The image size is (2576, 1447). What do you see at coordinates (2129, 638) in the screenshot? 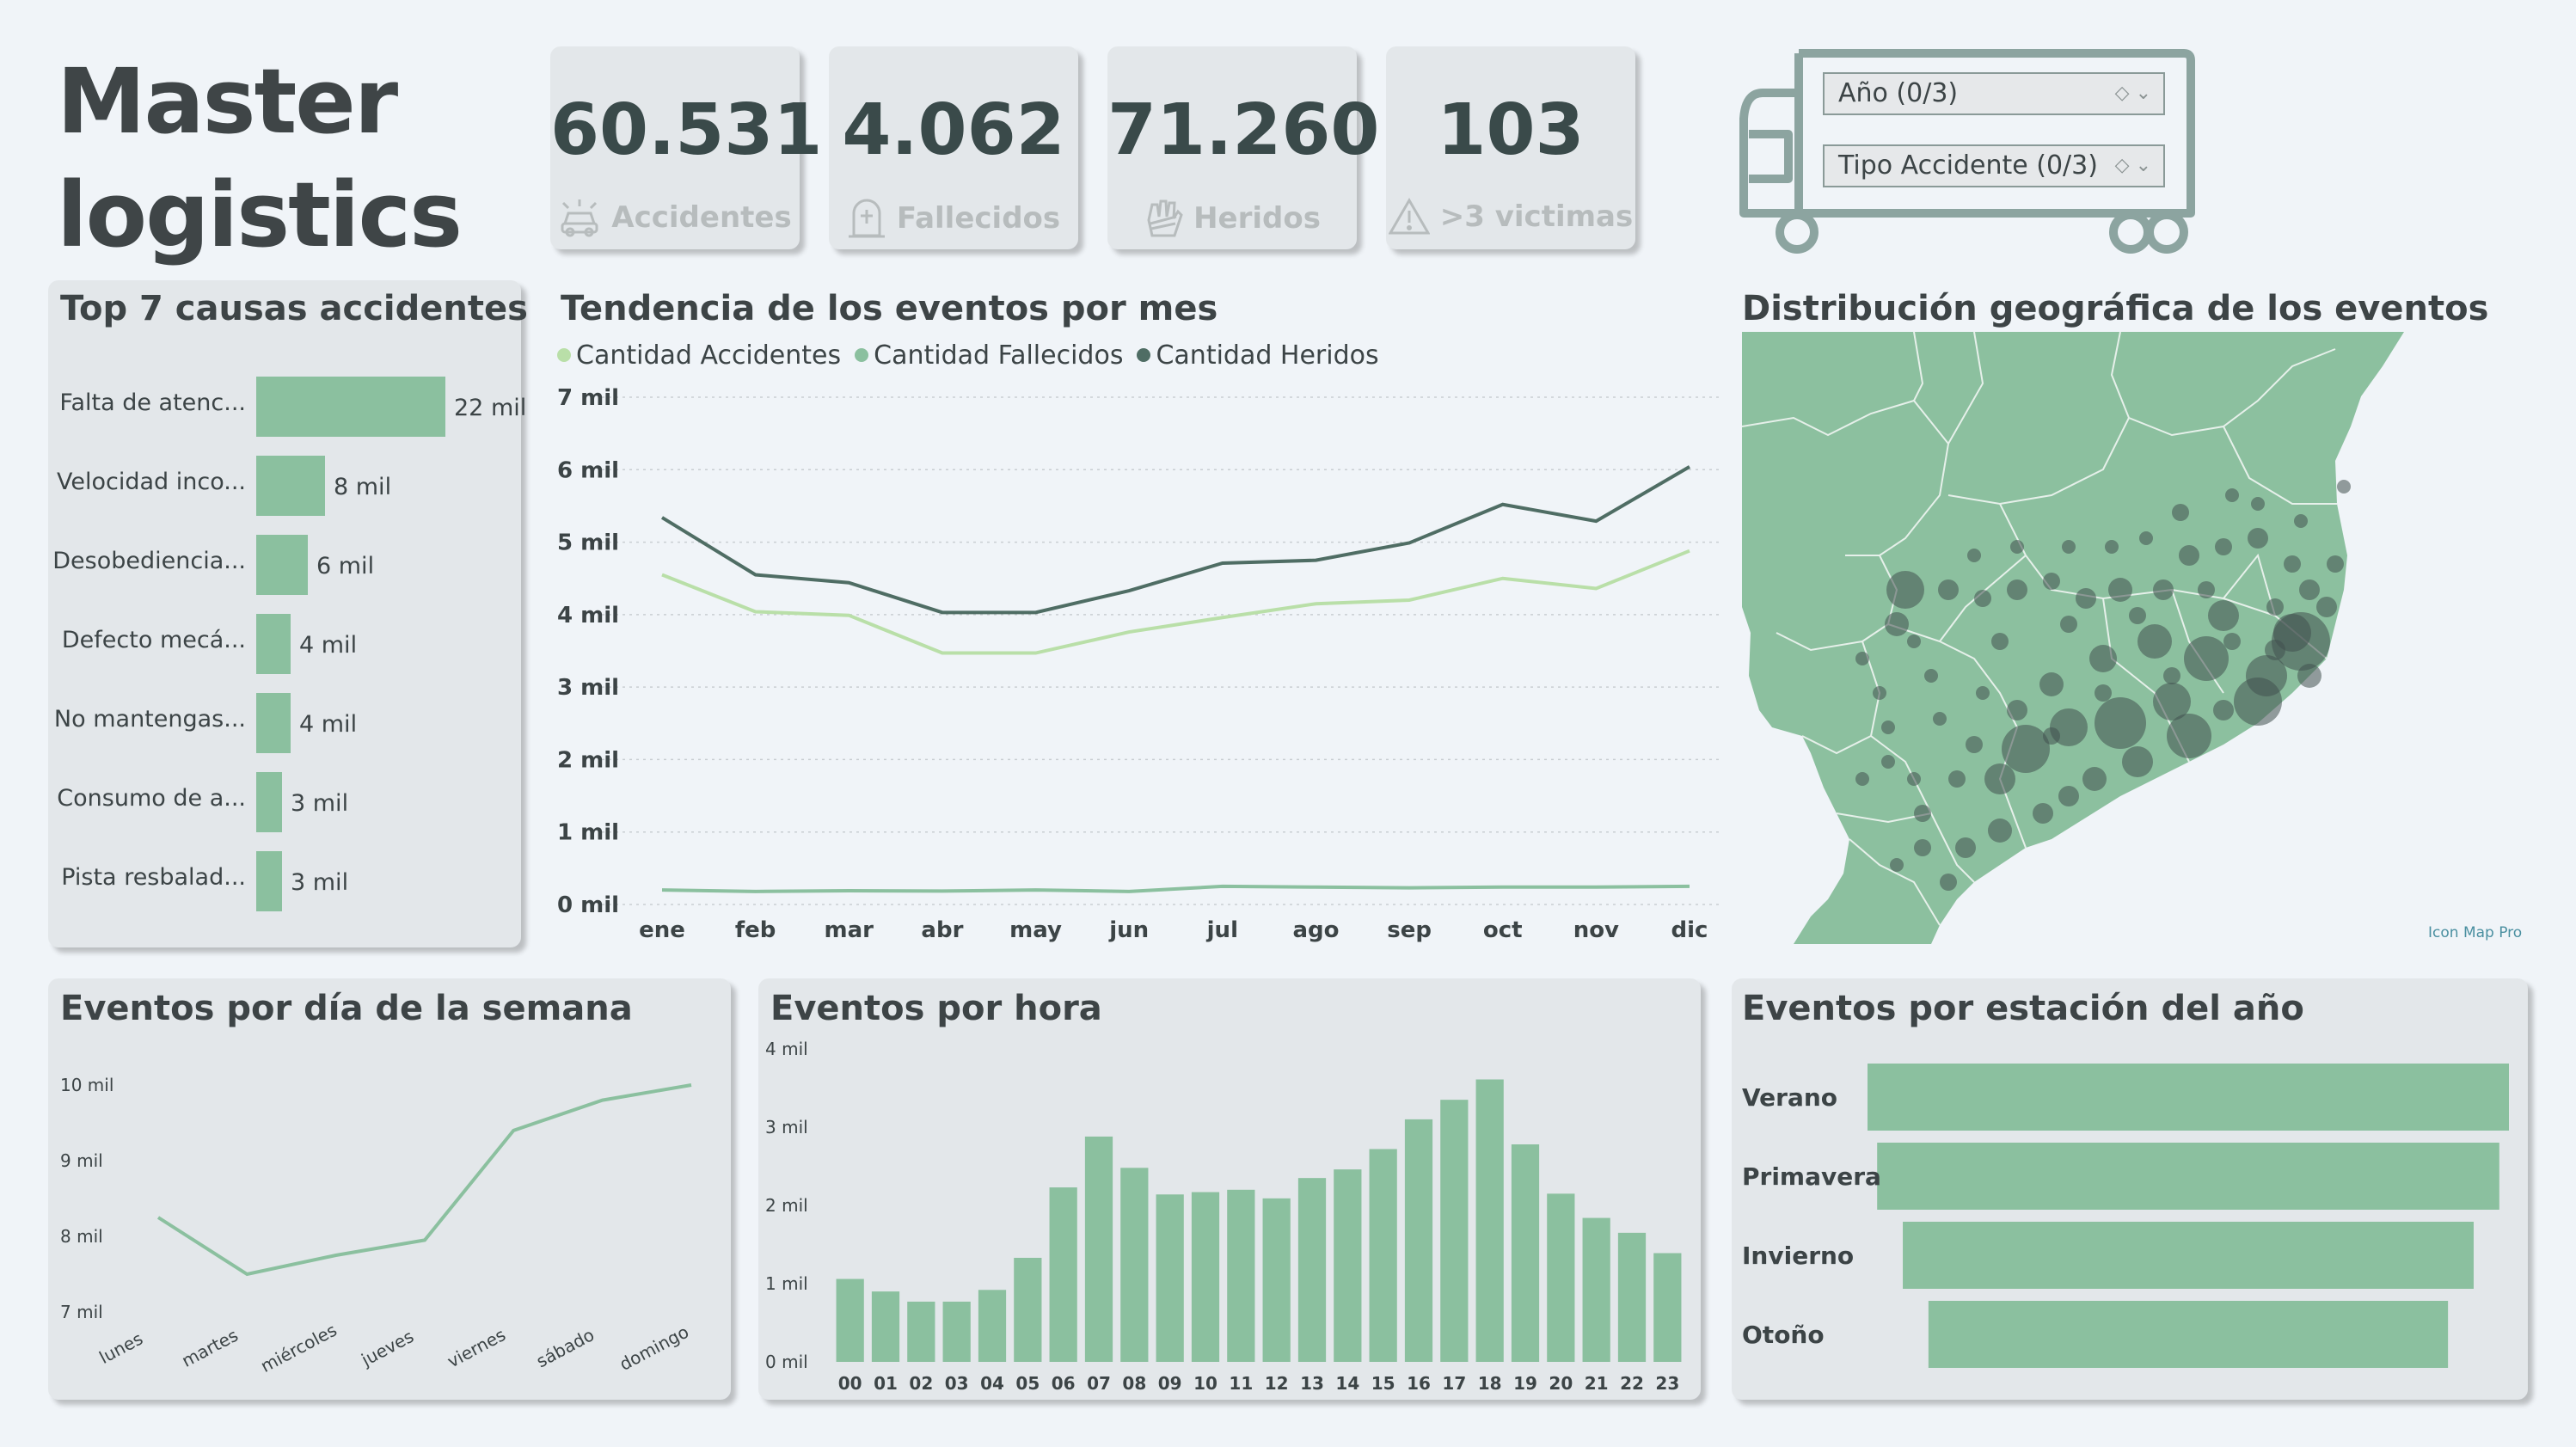
I see `geo-map` at bounding box center [2129, 638].